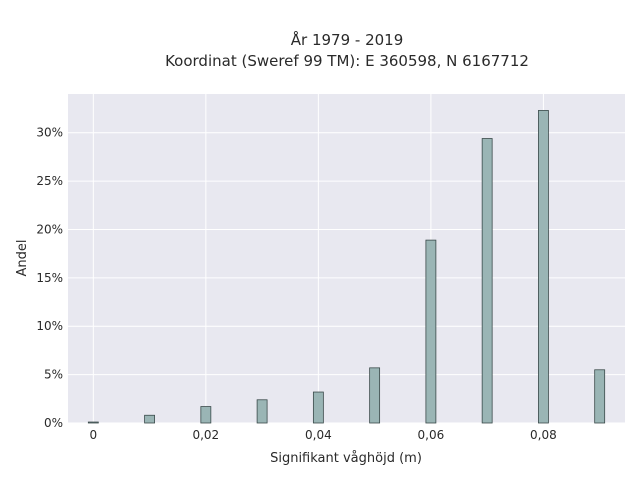  I want to click on y-tick-label: 15%, so click(49, 278).